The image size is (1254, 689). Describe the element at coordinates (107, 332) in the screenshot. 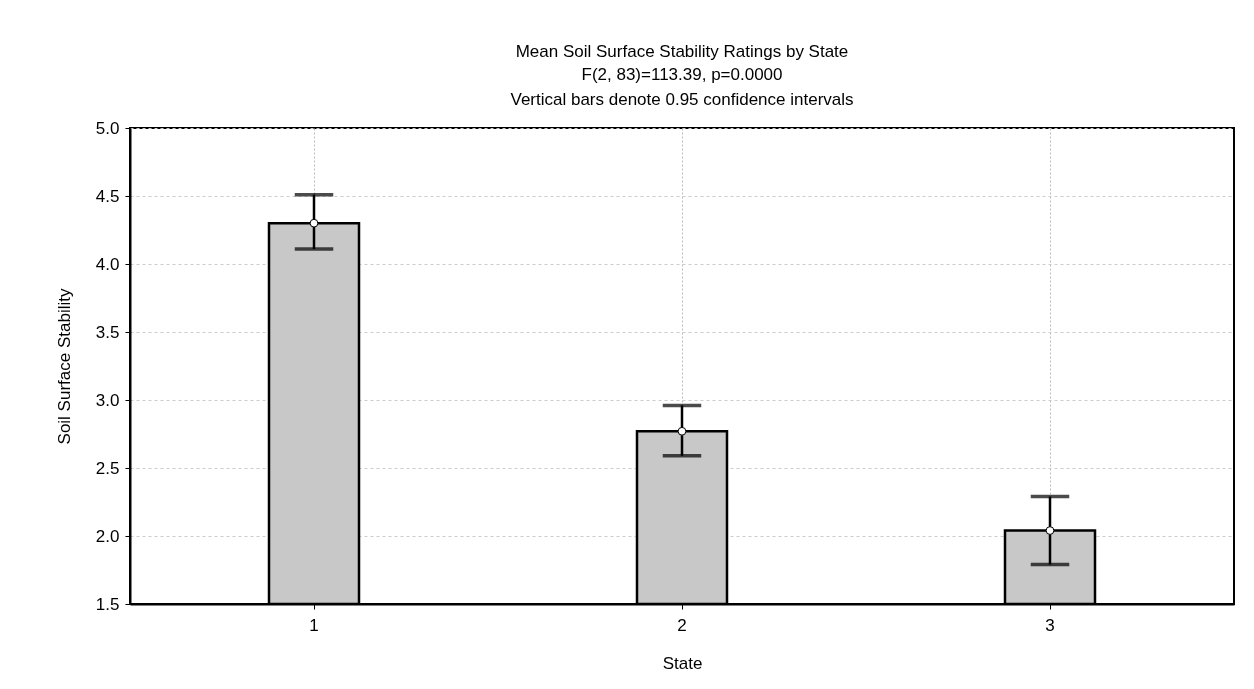

I see `y-tick-label: 3.5` at that location.